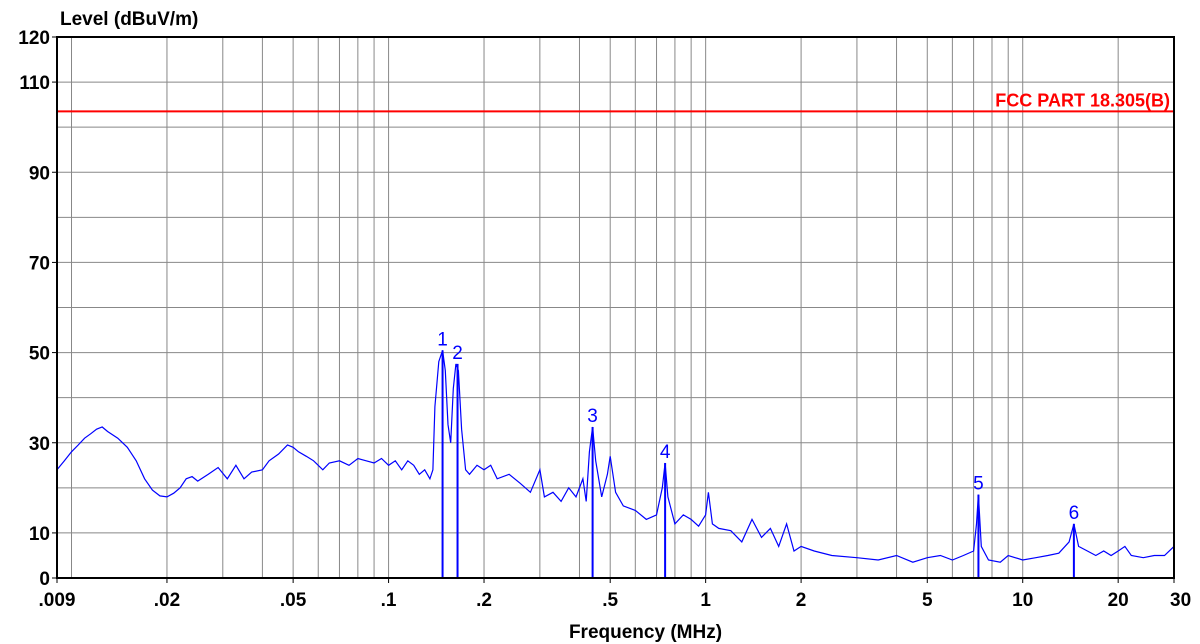 The image size is (1200, 644). Describe the element at coordinates (34, 38) in the screenshot. I see `y-tick-label: 120` at that location.